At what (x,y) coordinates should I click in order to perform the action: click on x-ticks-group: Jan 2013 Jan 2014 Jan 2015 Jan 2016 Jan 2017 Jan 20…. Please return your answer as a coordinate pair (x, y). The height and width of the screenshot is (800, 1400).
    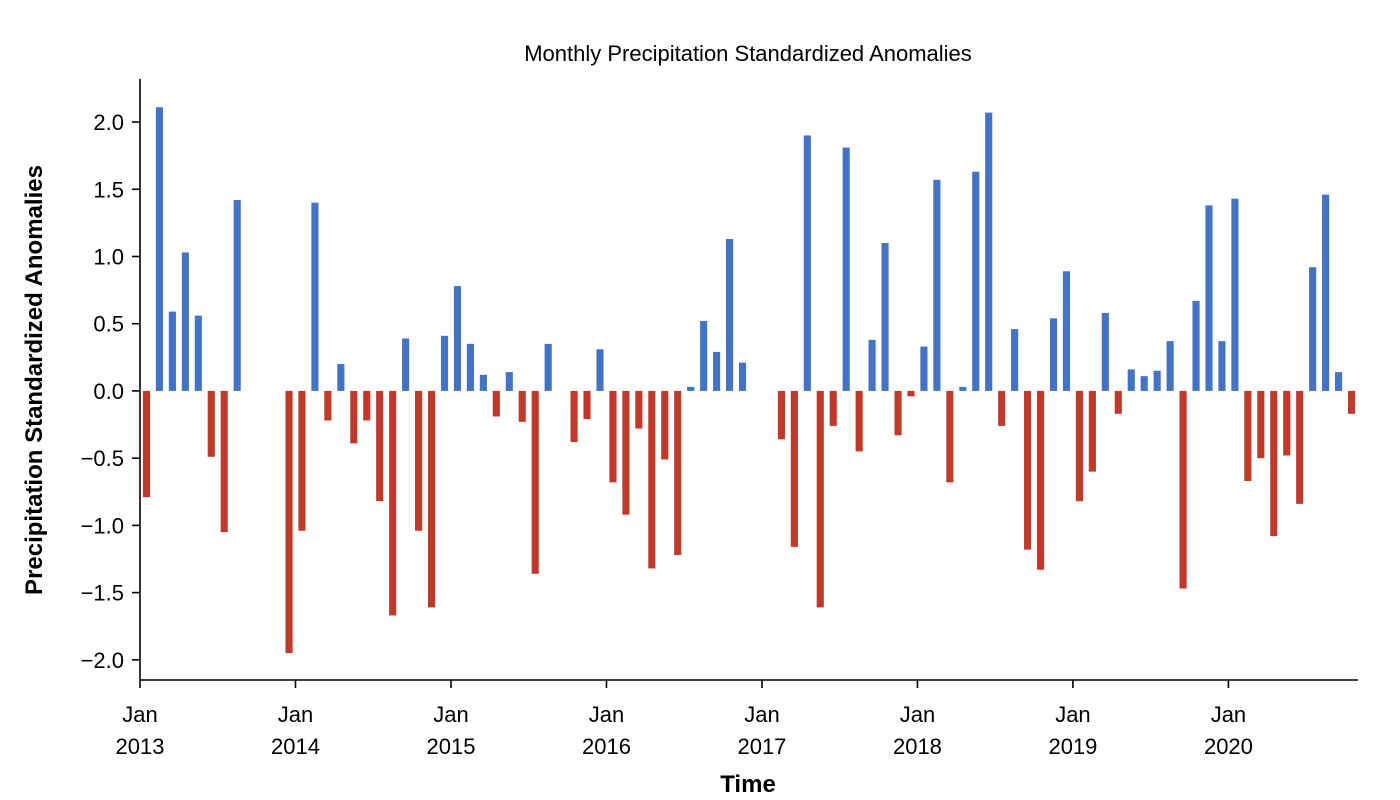
    Looking at the image, I should click on (684, 719).